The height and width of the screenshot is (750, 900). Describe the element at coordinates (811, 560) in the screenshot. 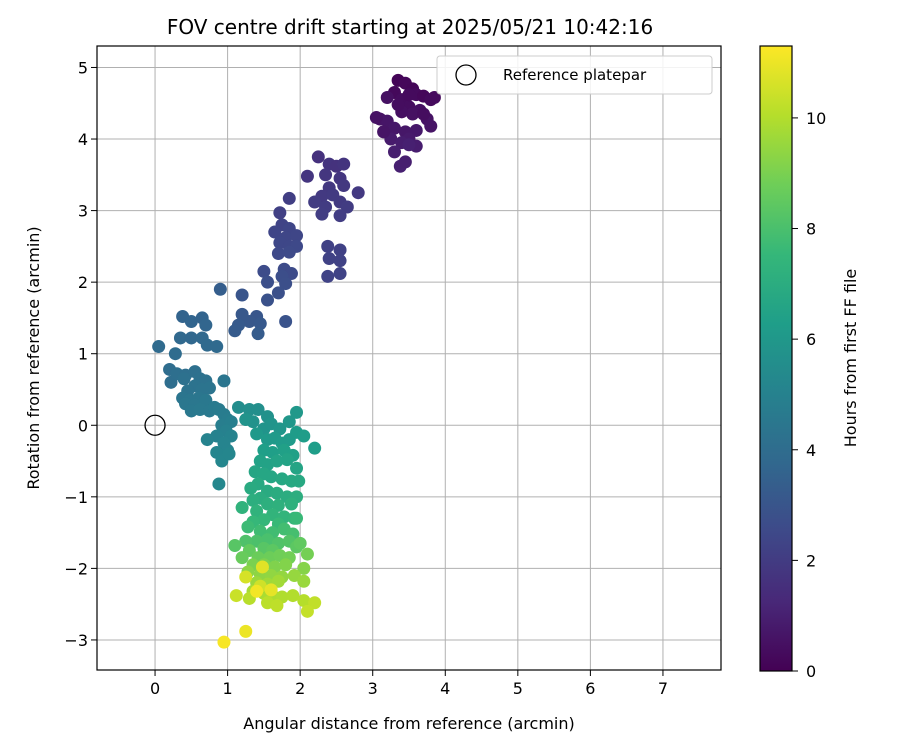

I see `colorbar-tick-label: 2` at that location.